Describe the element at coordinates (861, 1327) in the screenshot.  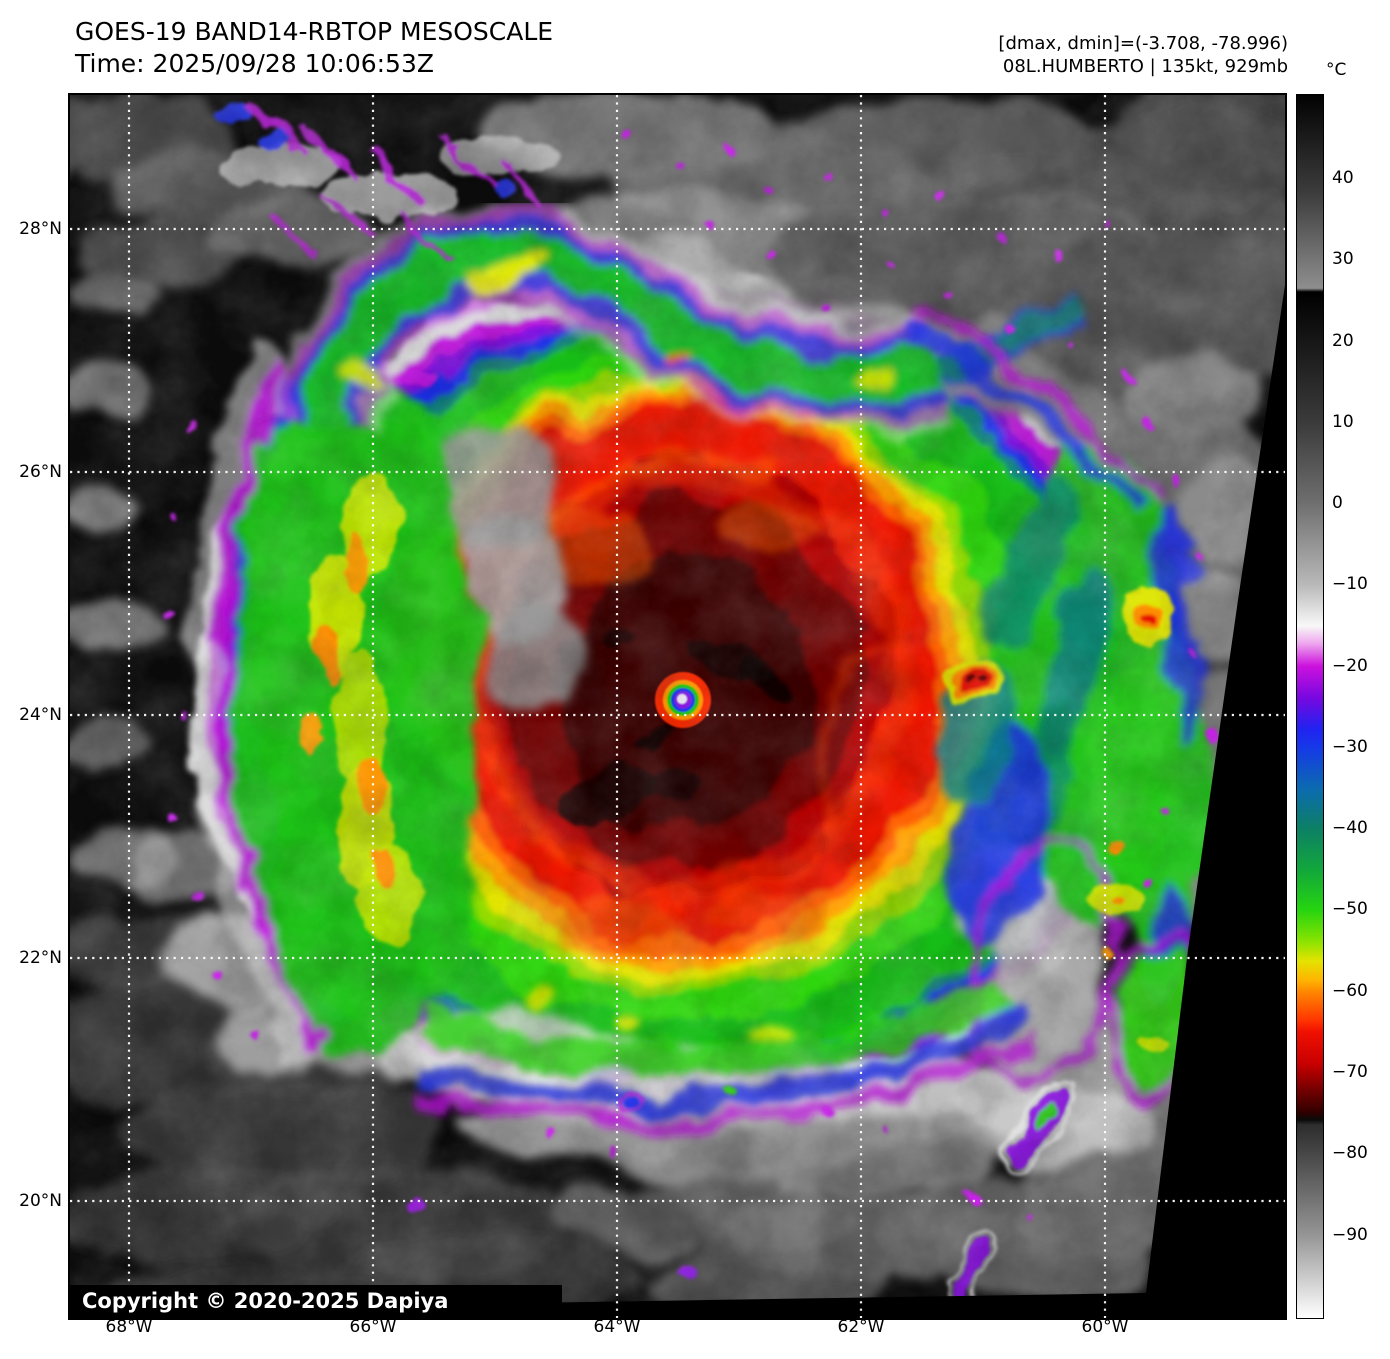
I see `lon-label: 62°W` at that location.